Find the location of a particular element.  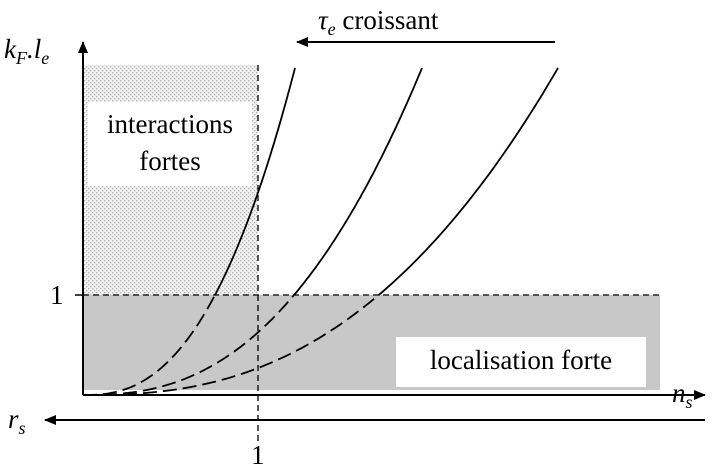

x-tick-label: 1 is located at coordinates (258, 455).